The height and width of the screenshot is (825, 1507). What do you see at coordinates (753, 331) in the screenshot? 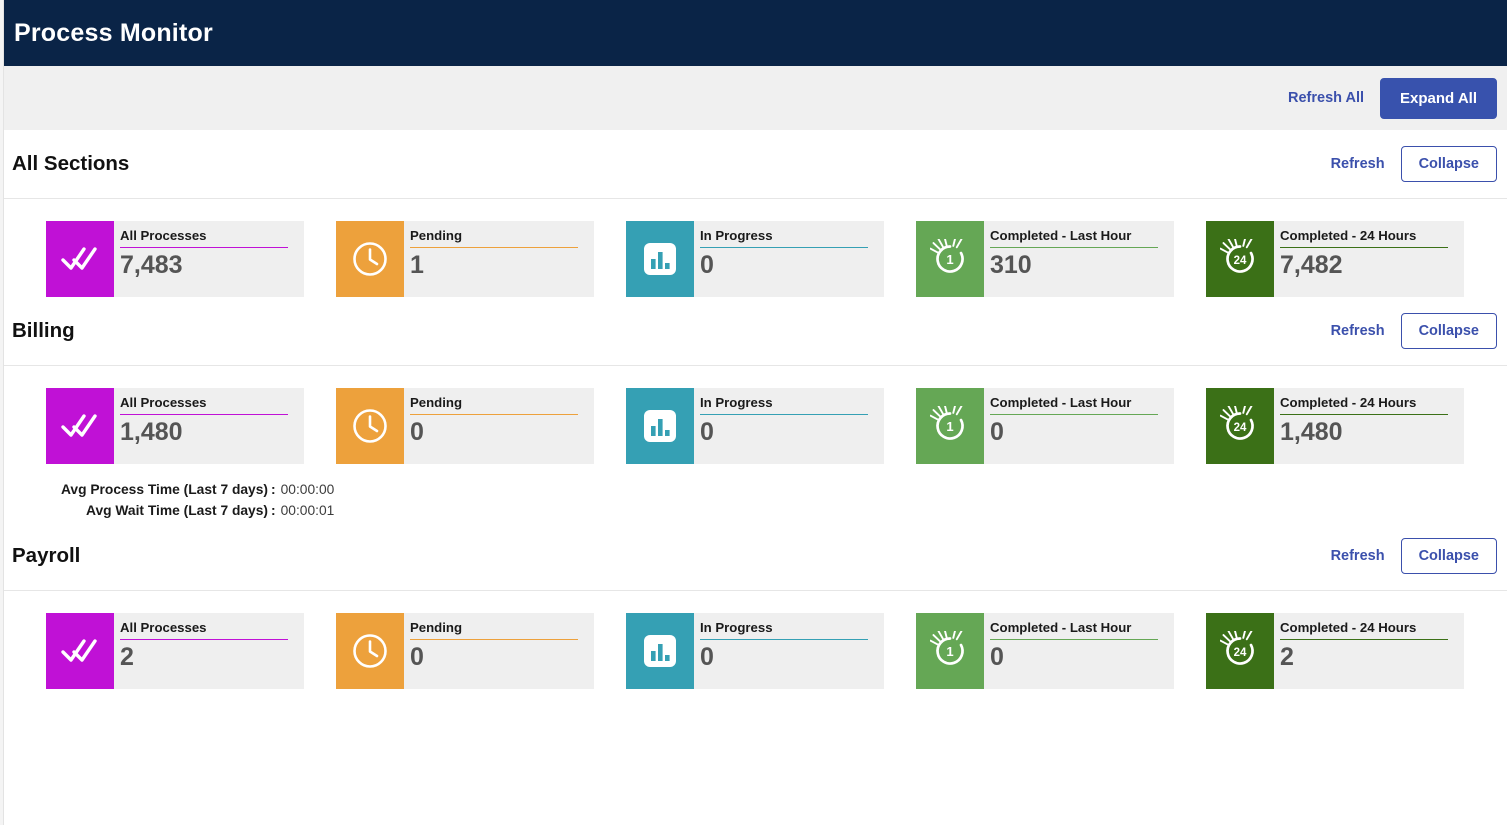
I see `section-header: Billing Refresh Collapse` at bounding box center [753, 331].